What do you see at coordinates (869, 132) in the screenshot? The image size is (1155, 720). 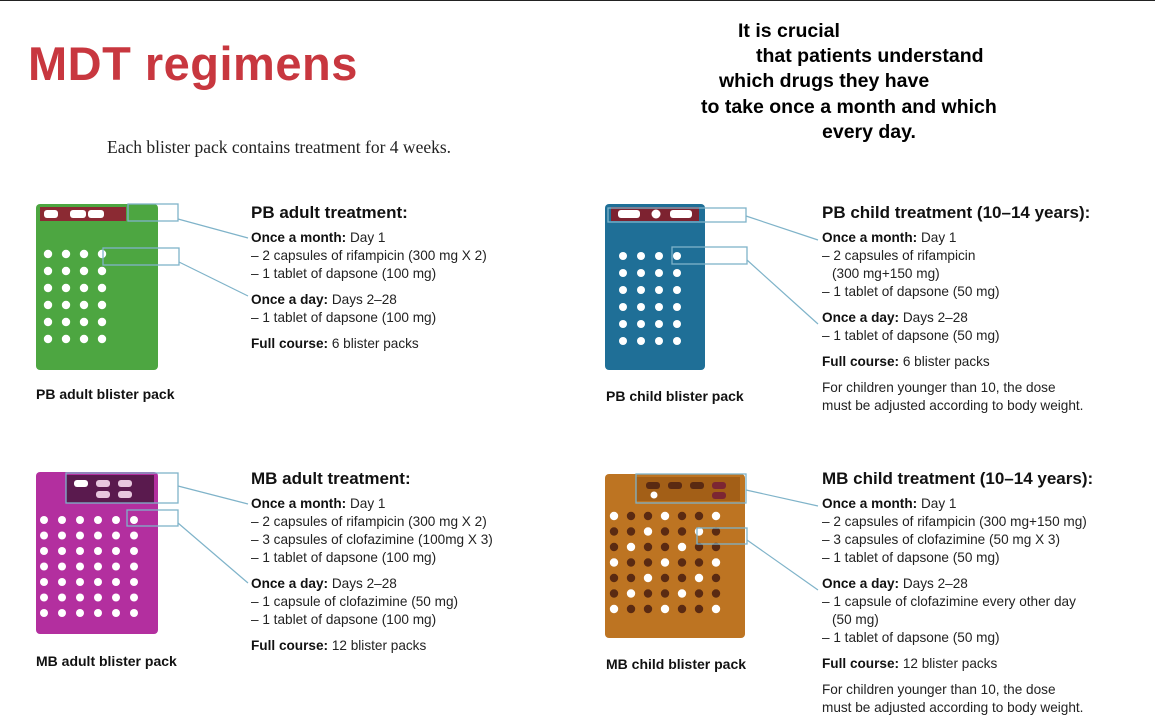 I see `note-line-5: every day.` at bounding box center [869, 132].